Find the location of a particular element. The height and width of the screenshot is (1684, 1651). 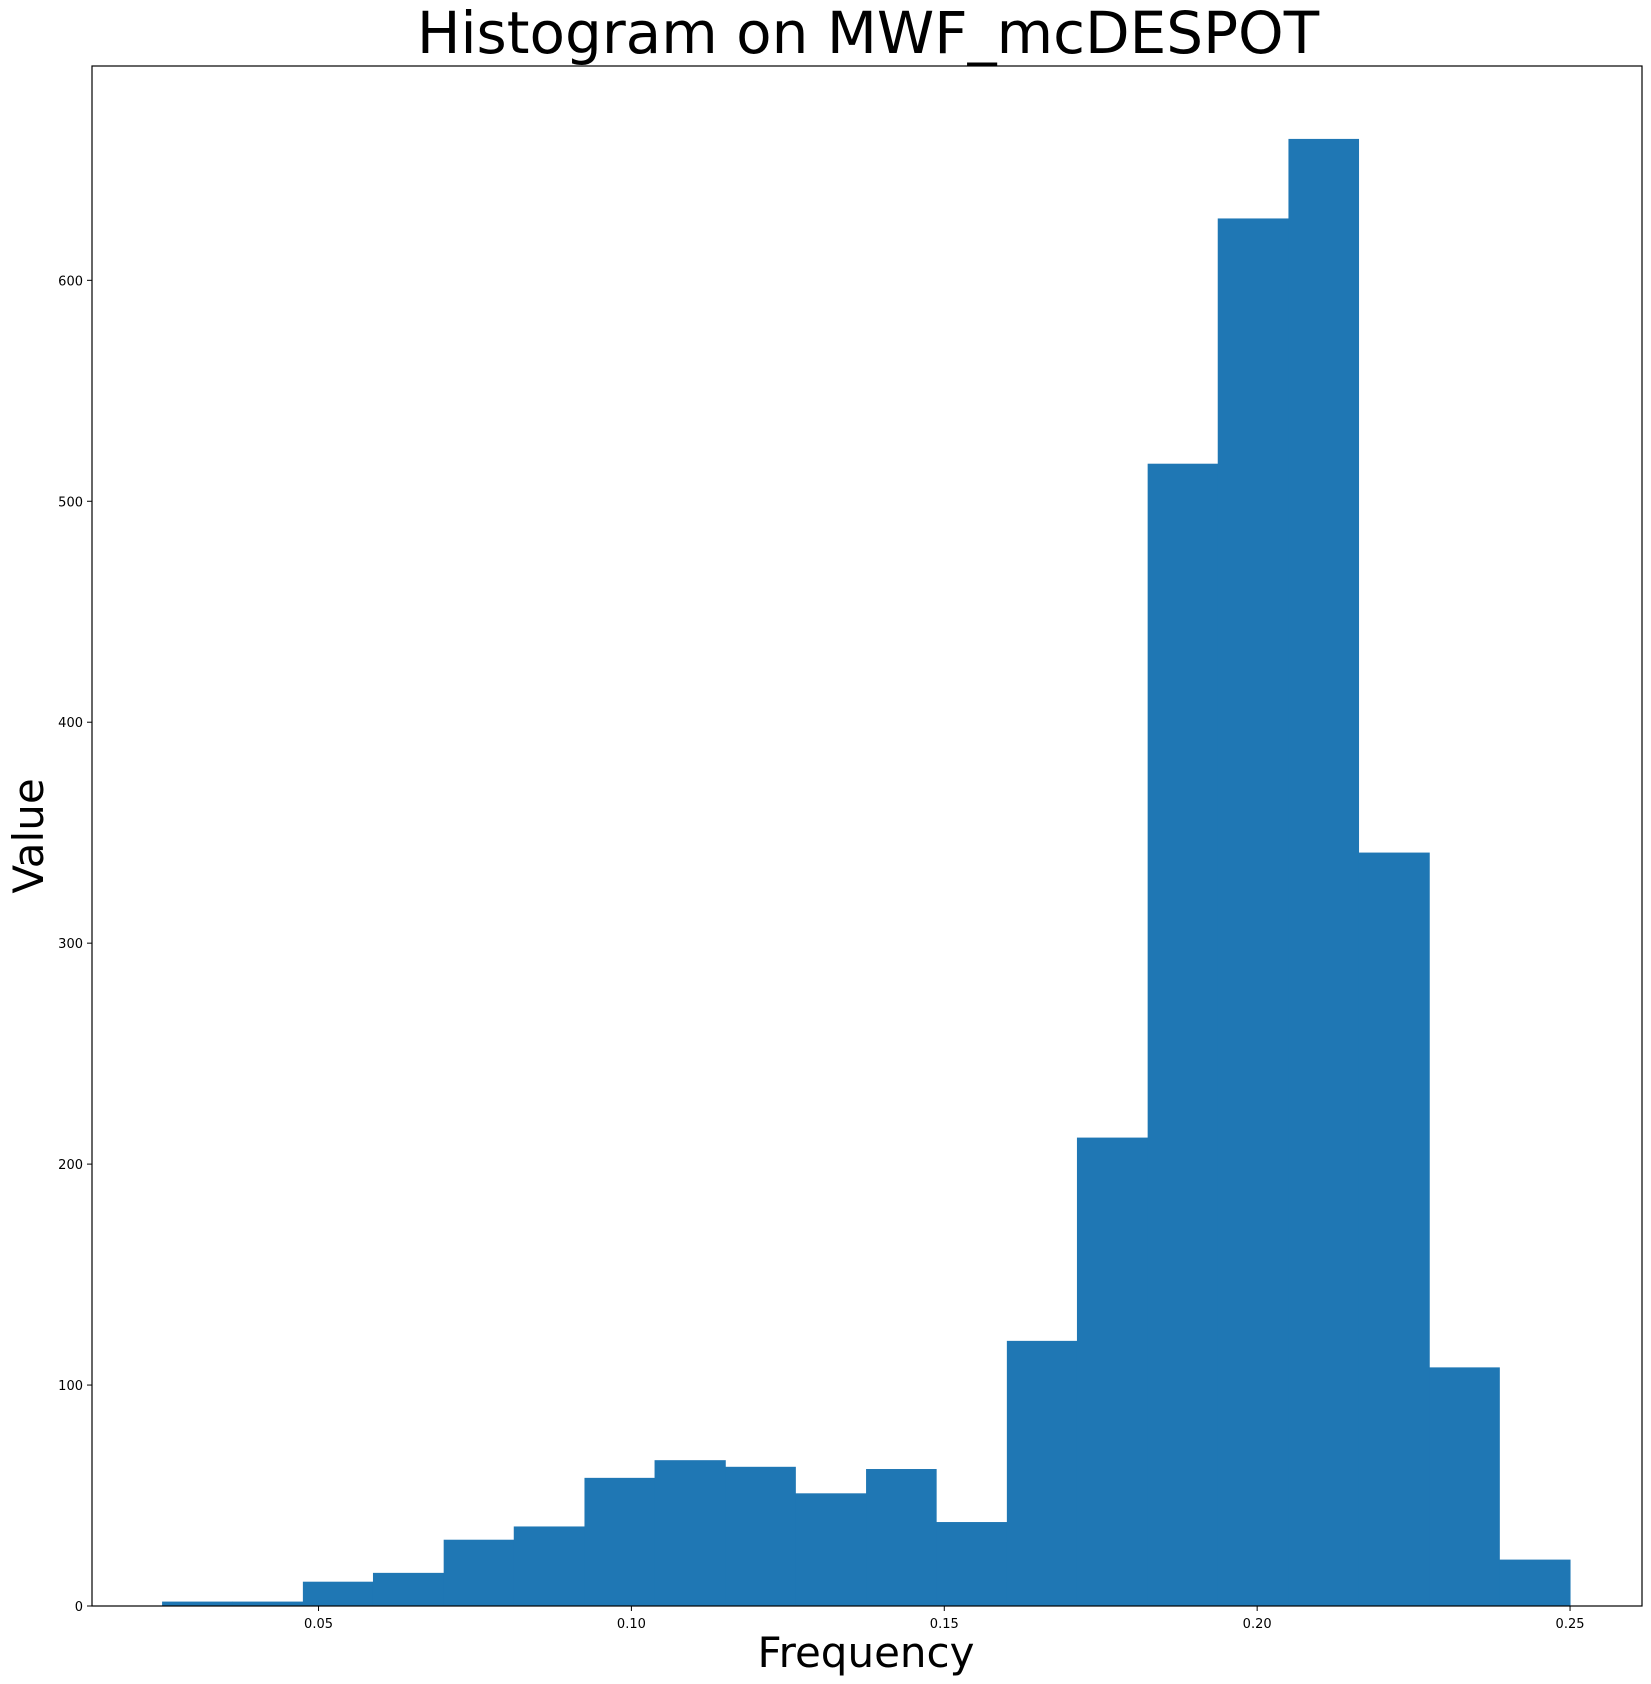

y-tick-label-2: 200 is located at coordinates (70, 1165).